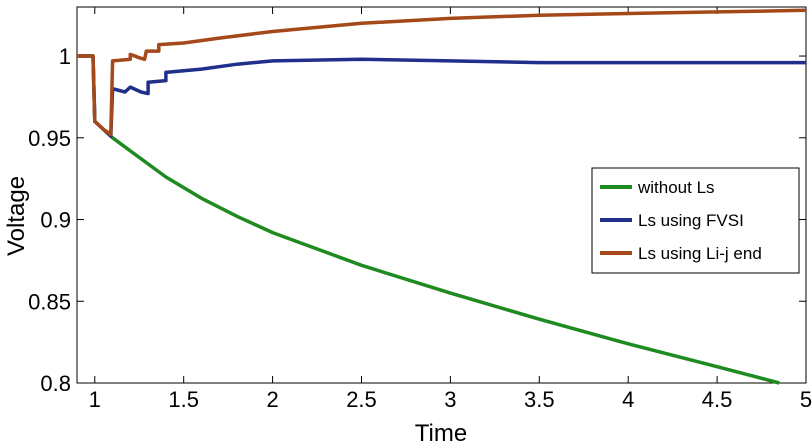  Describe the element at coordinates (55, 220) in the screenshot. I see `y-tick-label: 0.9` at that location.